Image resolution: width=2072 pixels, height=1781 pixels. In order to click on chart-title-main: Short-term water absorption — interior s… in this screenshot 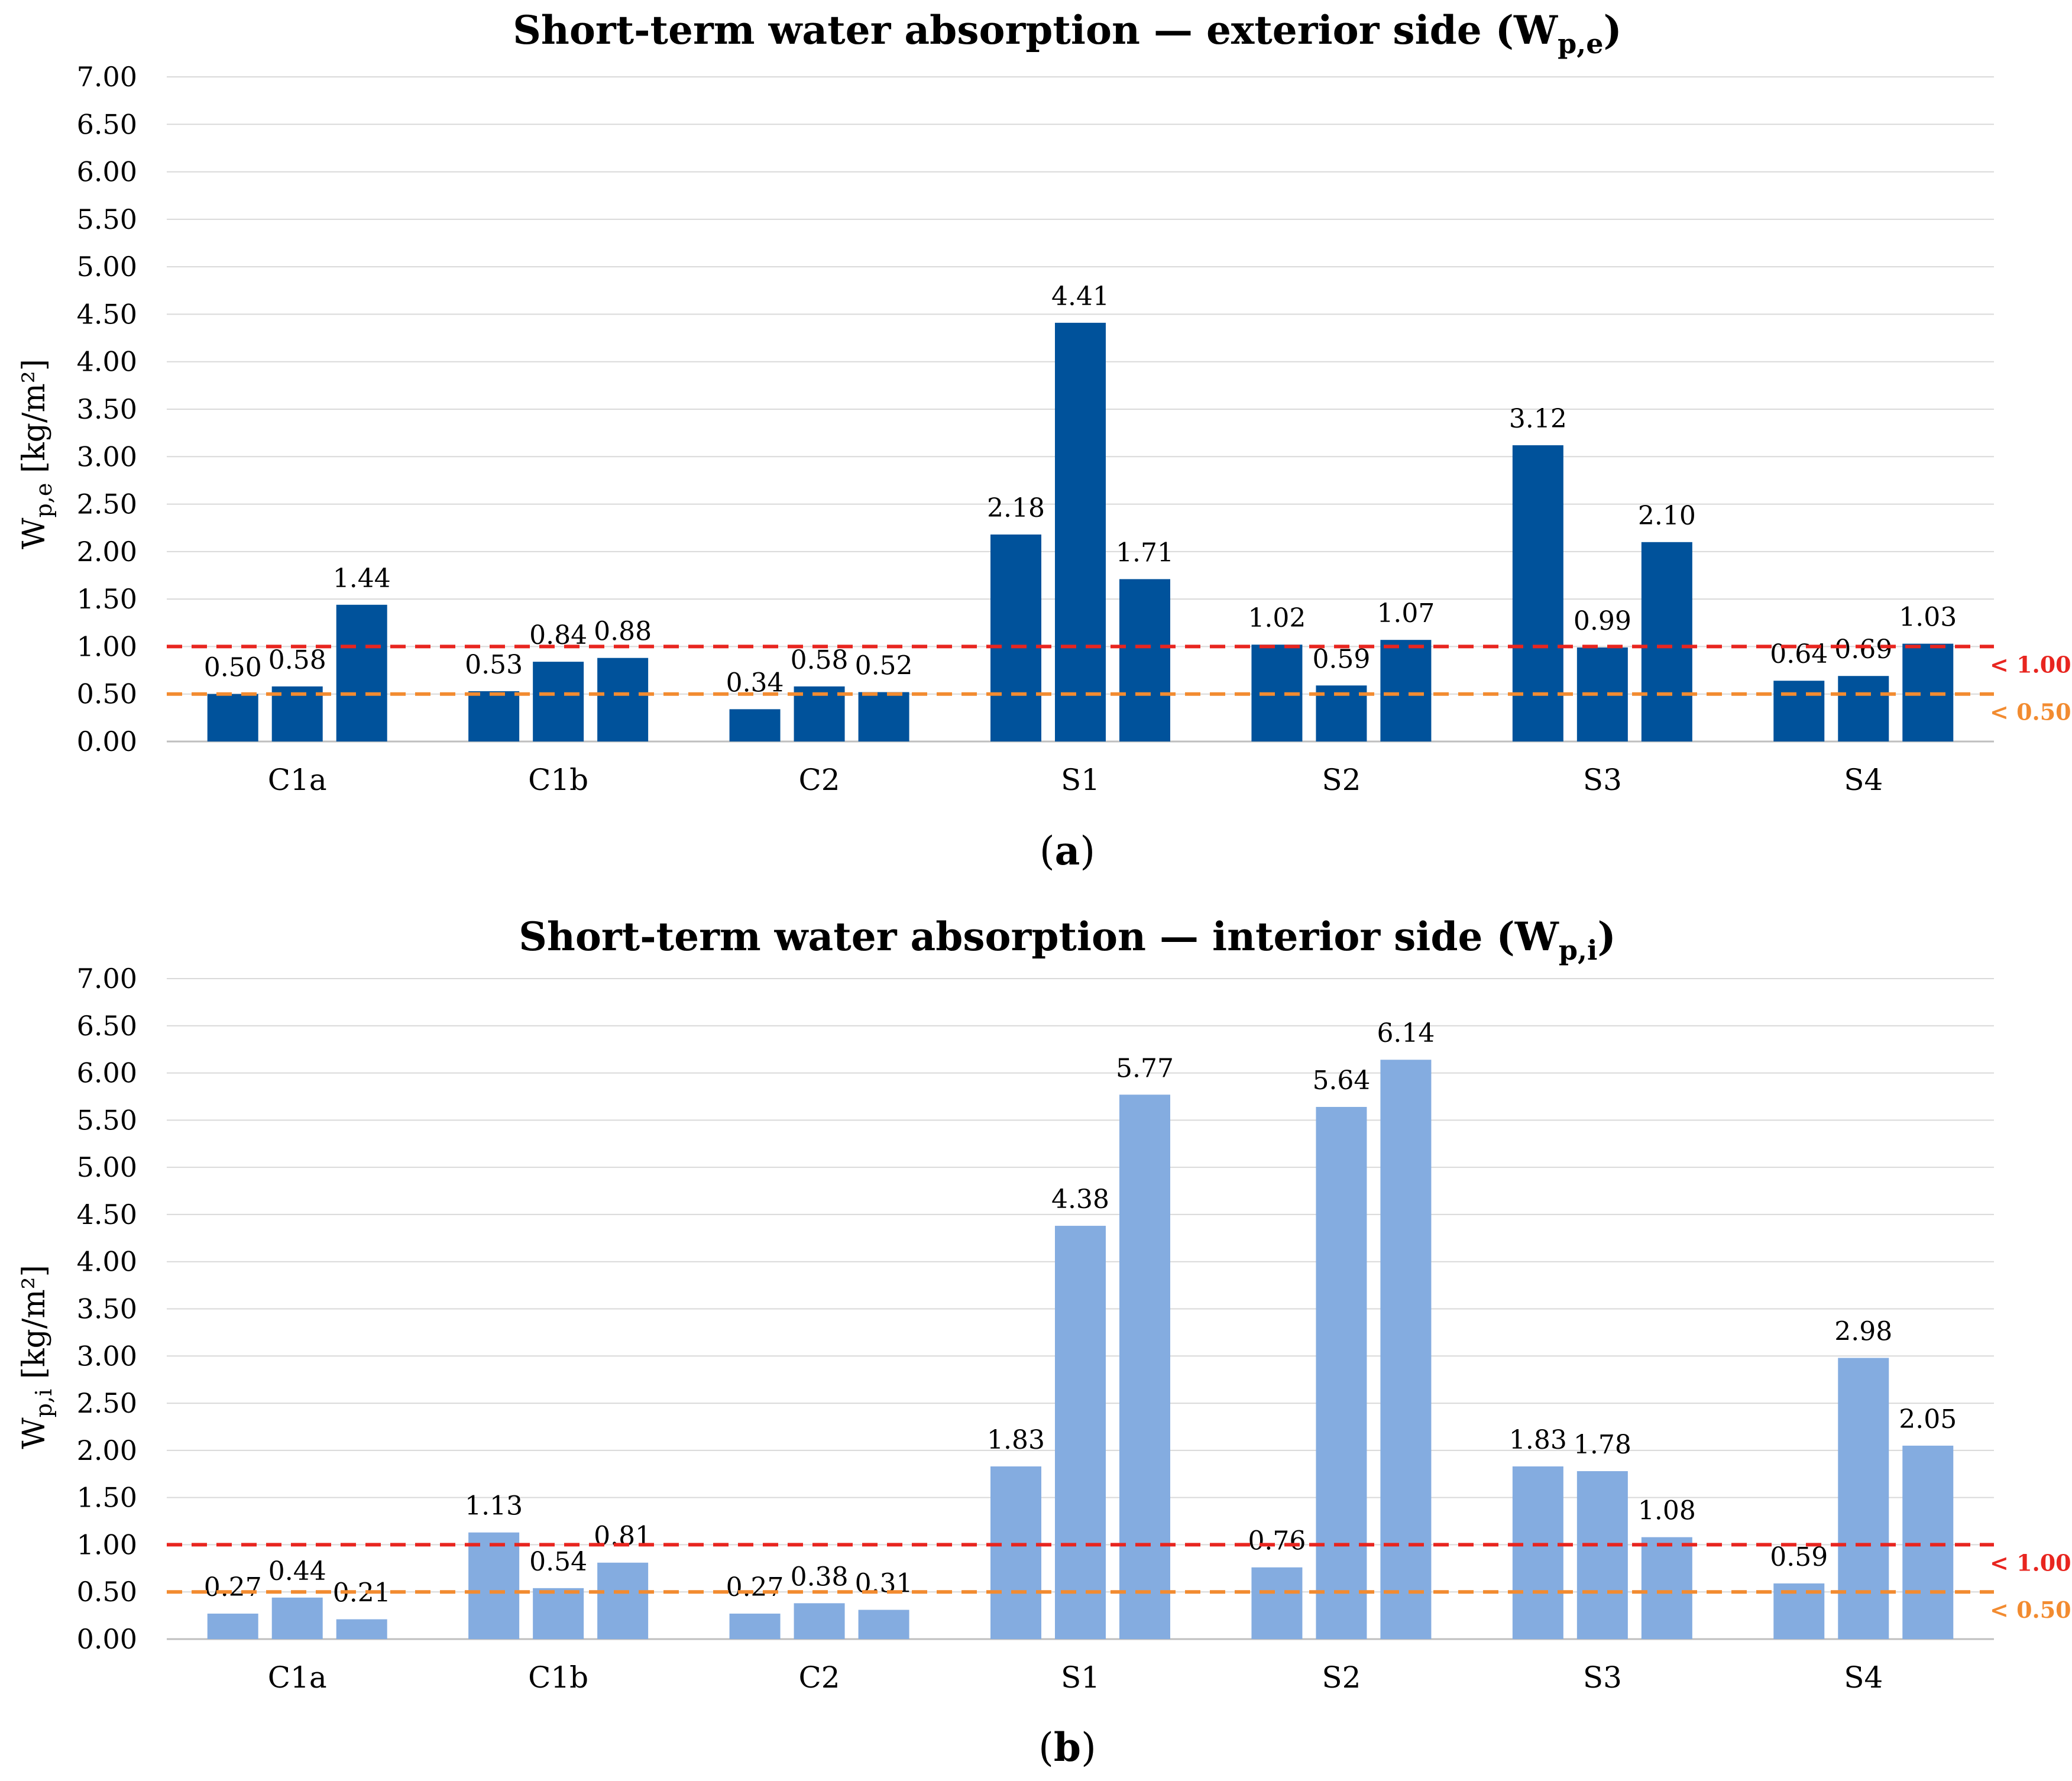, I will do `click(1039, 937)`.